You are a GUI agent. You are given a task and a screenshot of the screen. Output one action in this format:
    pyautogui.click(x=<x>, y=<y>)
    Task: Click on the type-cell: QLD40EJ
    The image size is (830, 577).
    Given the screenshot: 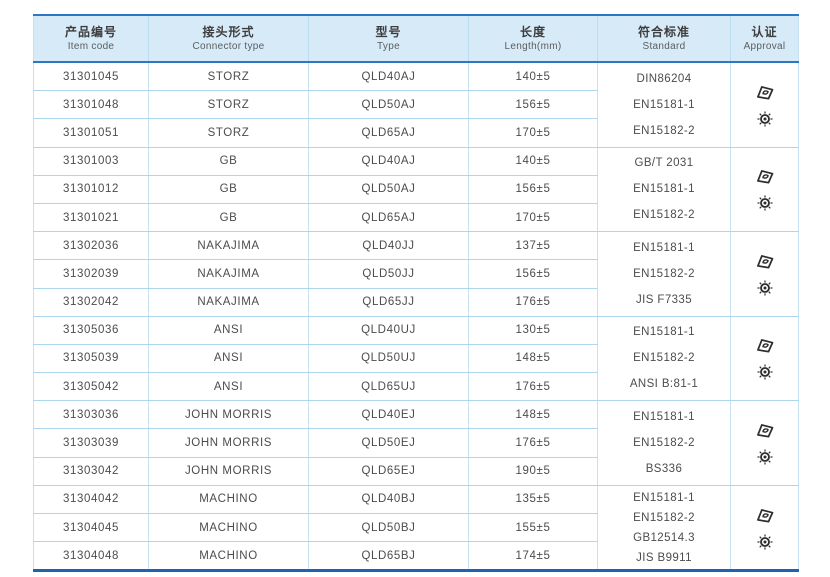 What is the action you would take?
    pyautogui.click(x=388, y=415)
    